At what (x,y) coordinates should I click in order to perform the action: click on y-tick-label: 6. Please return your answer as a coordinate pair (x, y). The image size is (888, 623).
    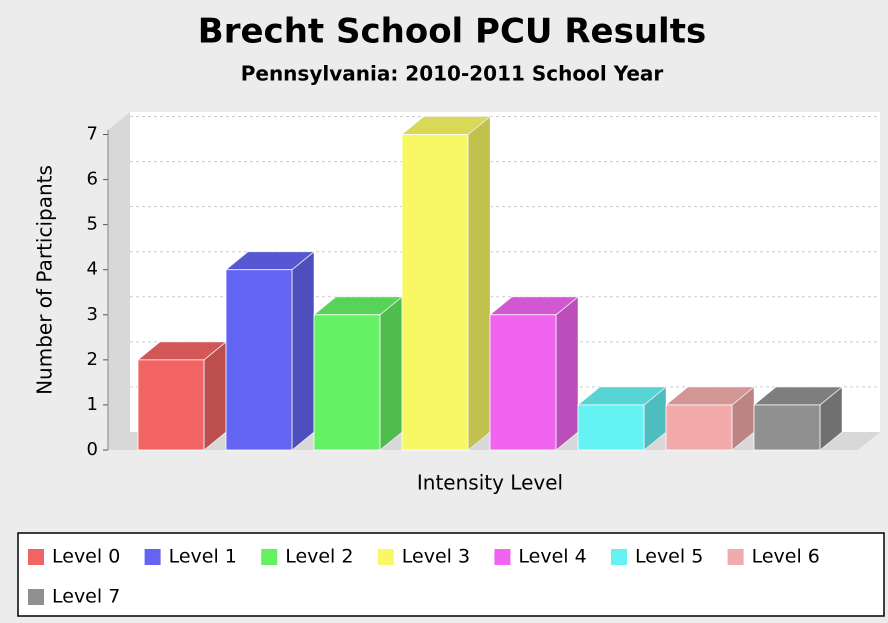
    Looking at the image, I should click on (92, 179).